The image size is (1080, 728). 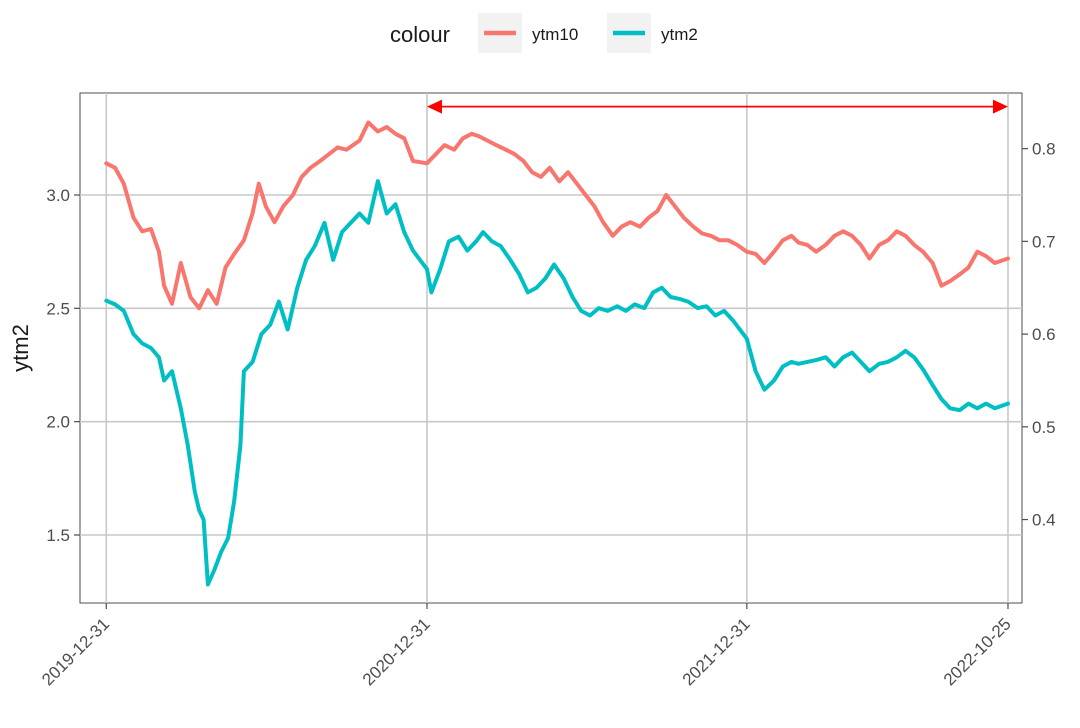 What do you see at coordinates (58, 422) in the screenshot?
I see `y-left-tick-label: 2.0` at bounding box center [58, 422].